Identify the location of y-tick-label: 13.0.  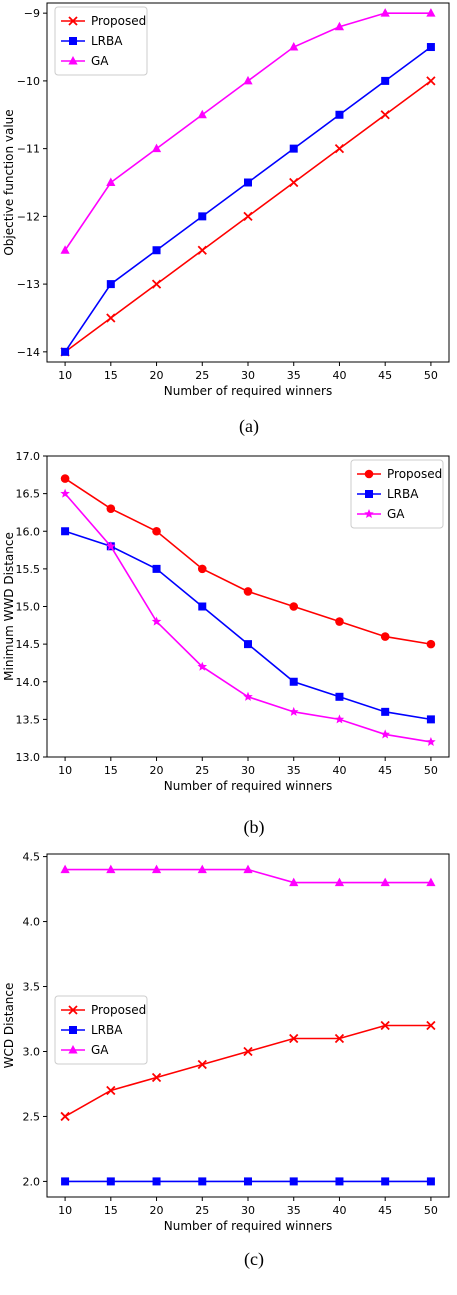
(28, 757).